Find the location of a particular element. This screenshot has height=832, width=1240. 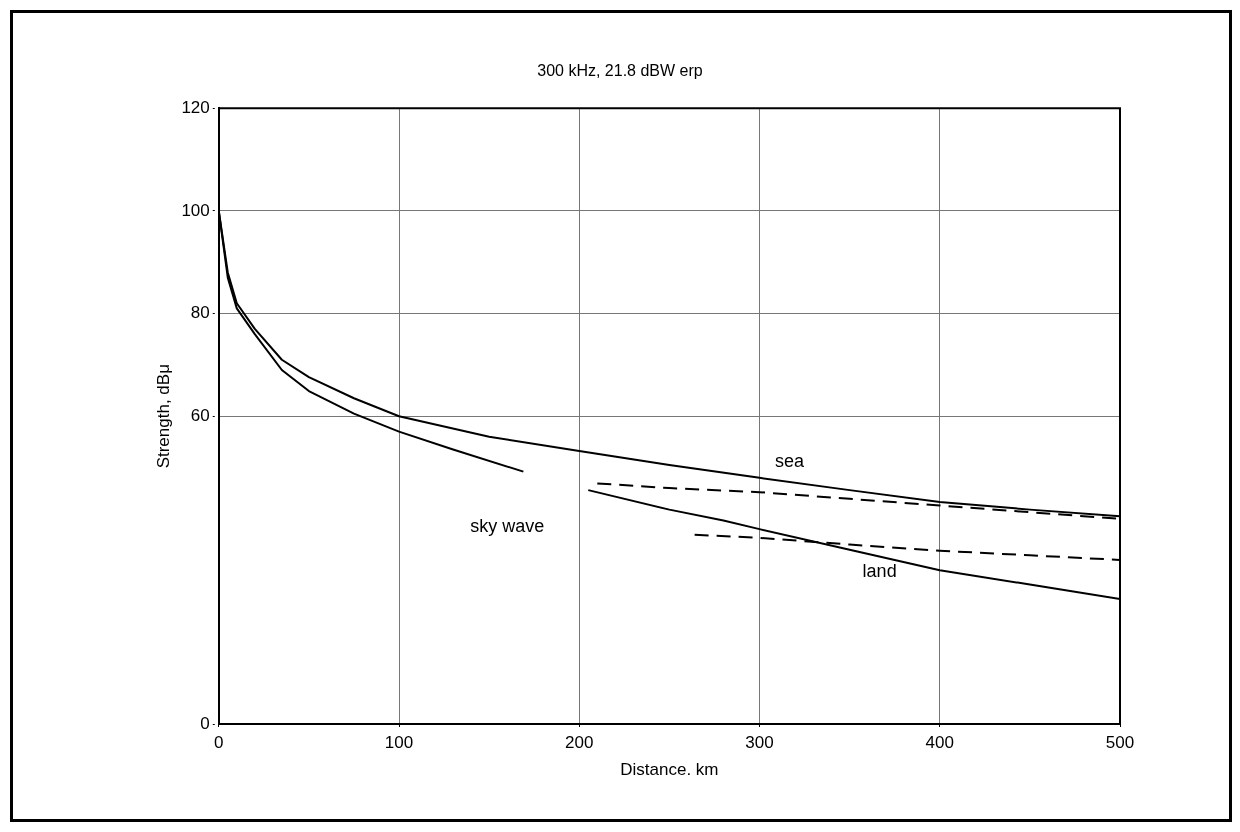

series-label: sea is located at coordinates (789, 460).